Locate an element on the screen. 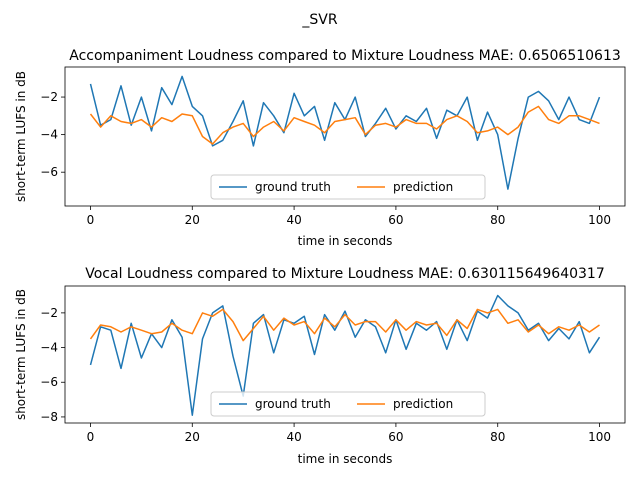 The image size is (640, 480). y-tick-label: −8 is located at coordinates (49, 417).